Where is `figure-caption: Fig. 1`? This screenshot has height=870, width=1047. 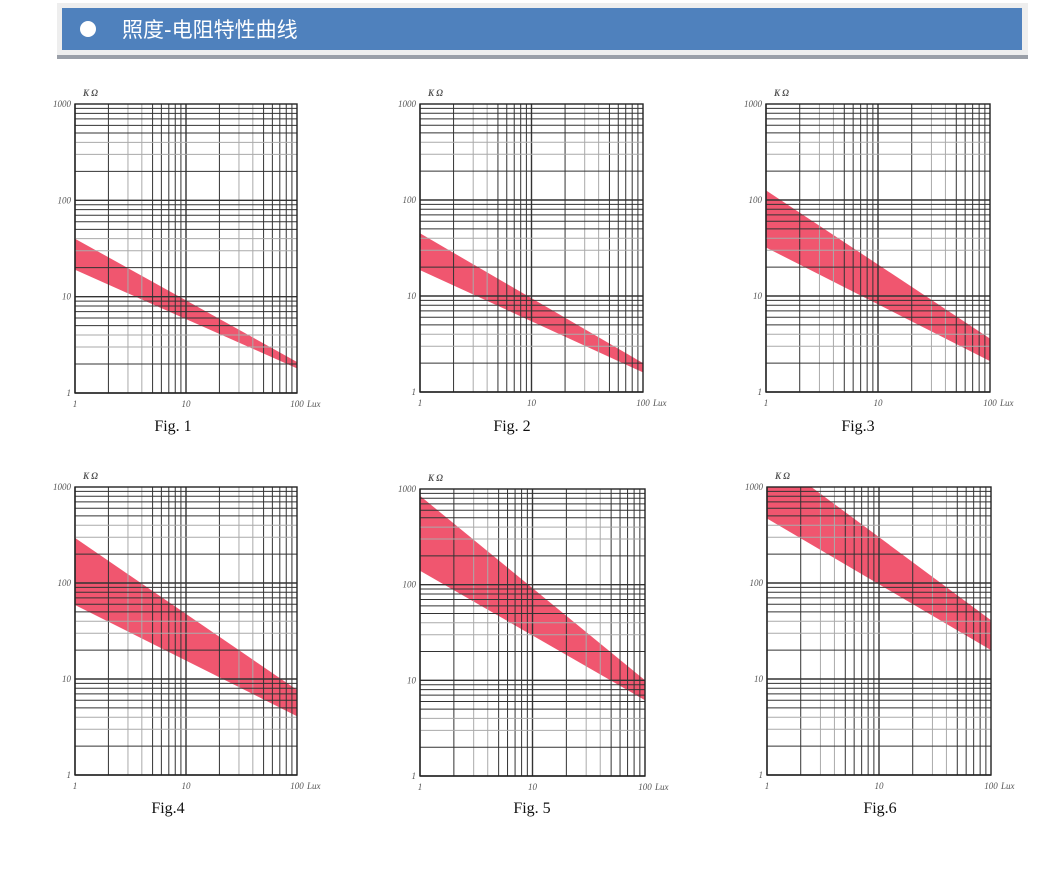 figure-caption: Fig. 1 is located at coordinates (173, 426).